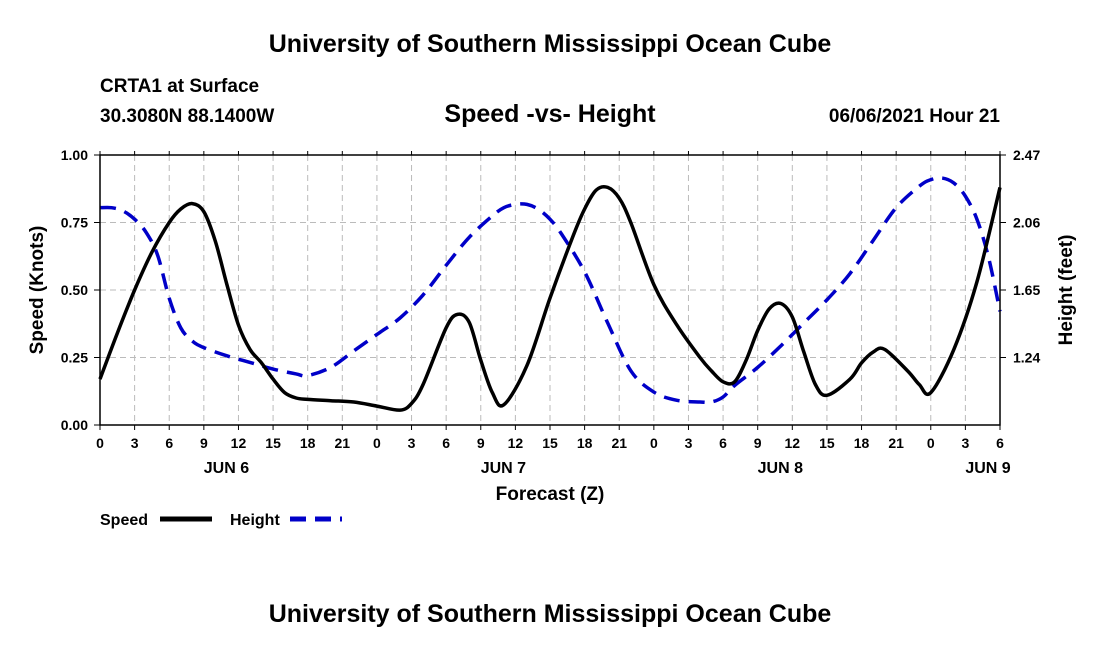 This screenshot has height=650, width=1100. What do you see at coordinates (550, 494) in the screenshot?
I see `x-axis-label: Forecast (Z)` at bounding box center [550, 494].